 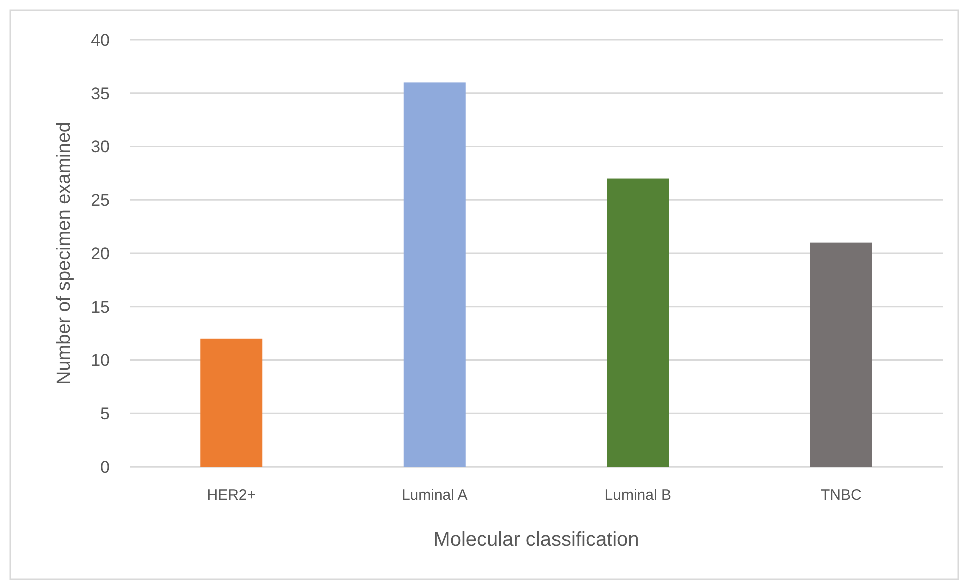 What do you see at coordinates (841, 495) in the screenshot?
I see `x-tick-label: TNBC` at bounding box center [841, 495].